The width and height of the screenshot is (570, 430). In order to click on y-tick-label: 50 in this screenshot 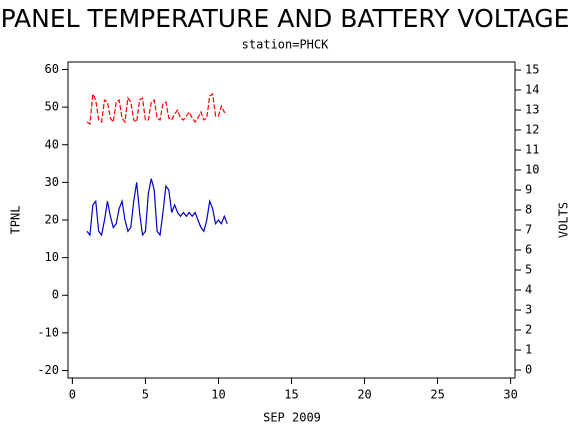, I will do `click(52, 107)`.